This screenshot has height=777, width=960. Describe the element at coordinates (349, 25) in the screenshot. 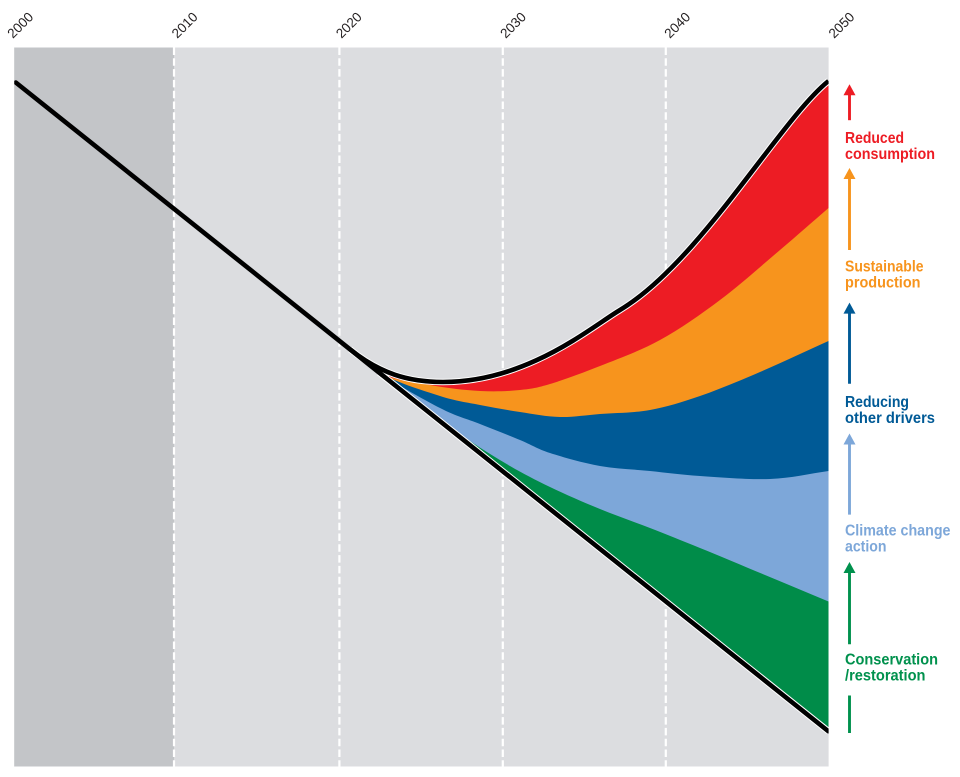

I see `svg-text: 2020` at that location.